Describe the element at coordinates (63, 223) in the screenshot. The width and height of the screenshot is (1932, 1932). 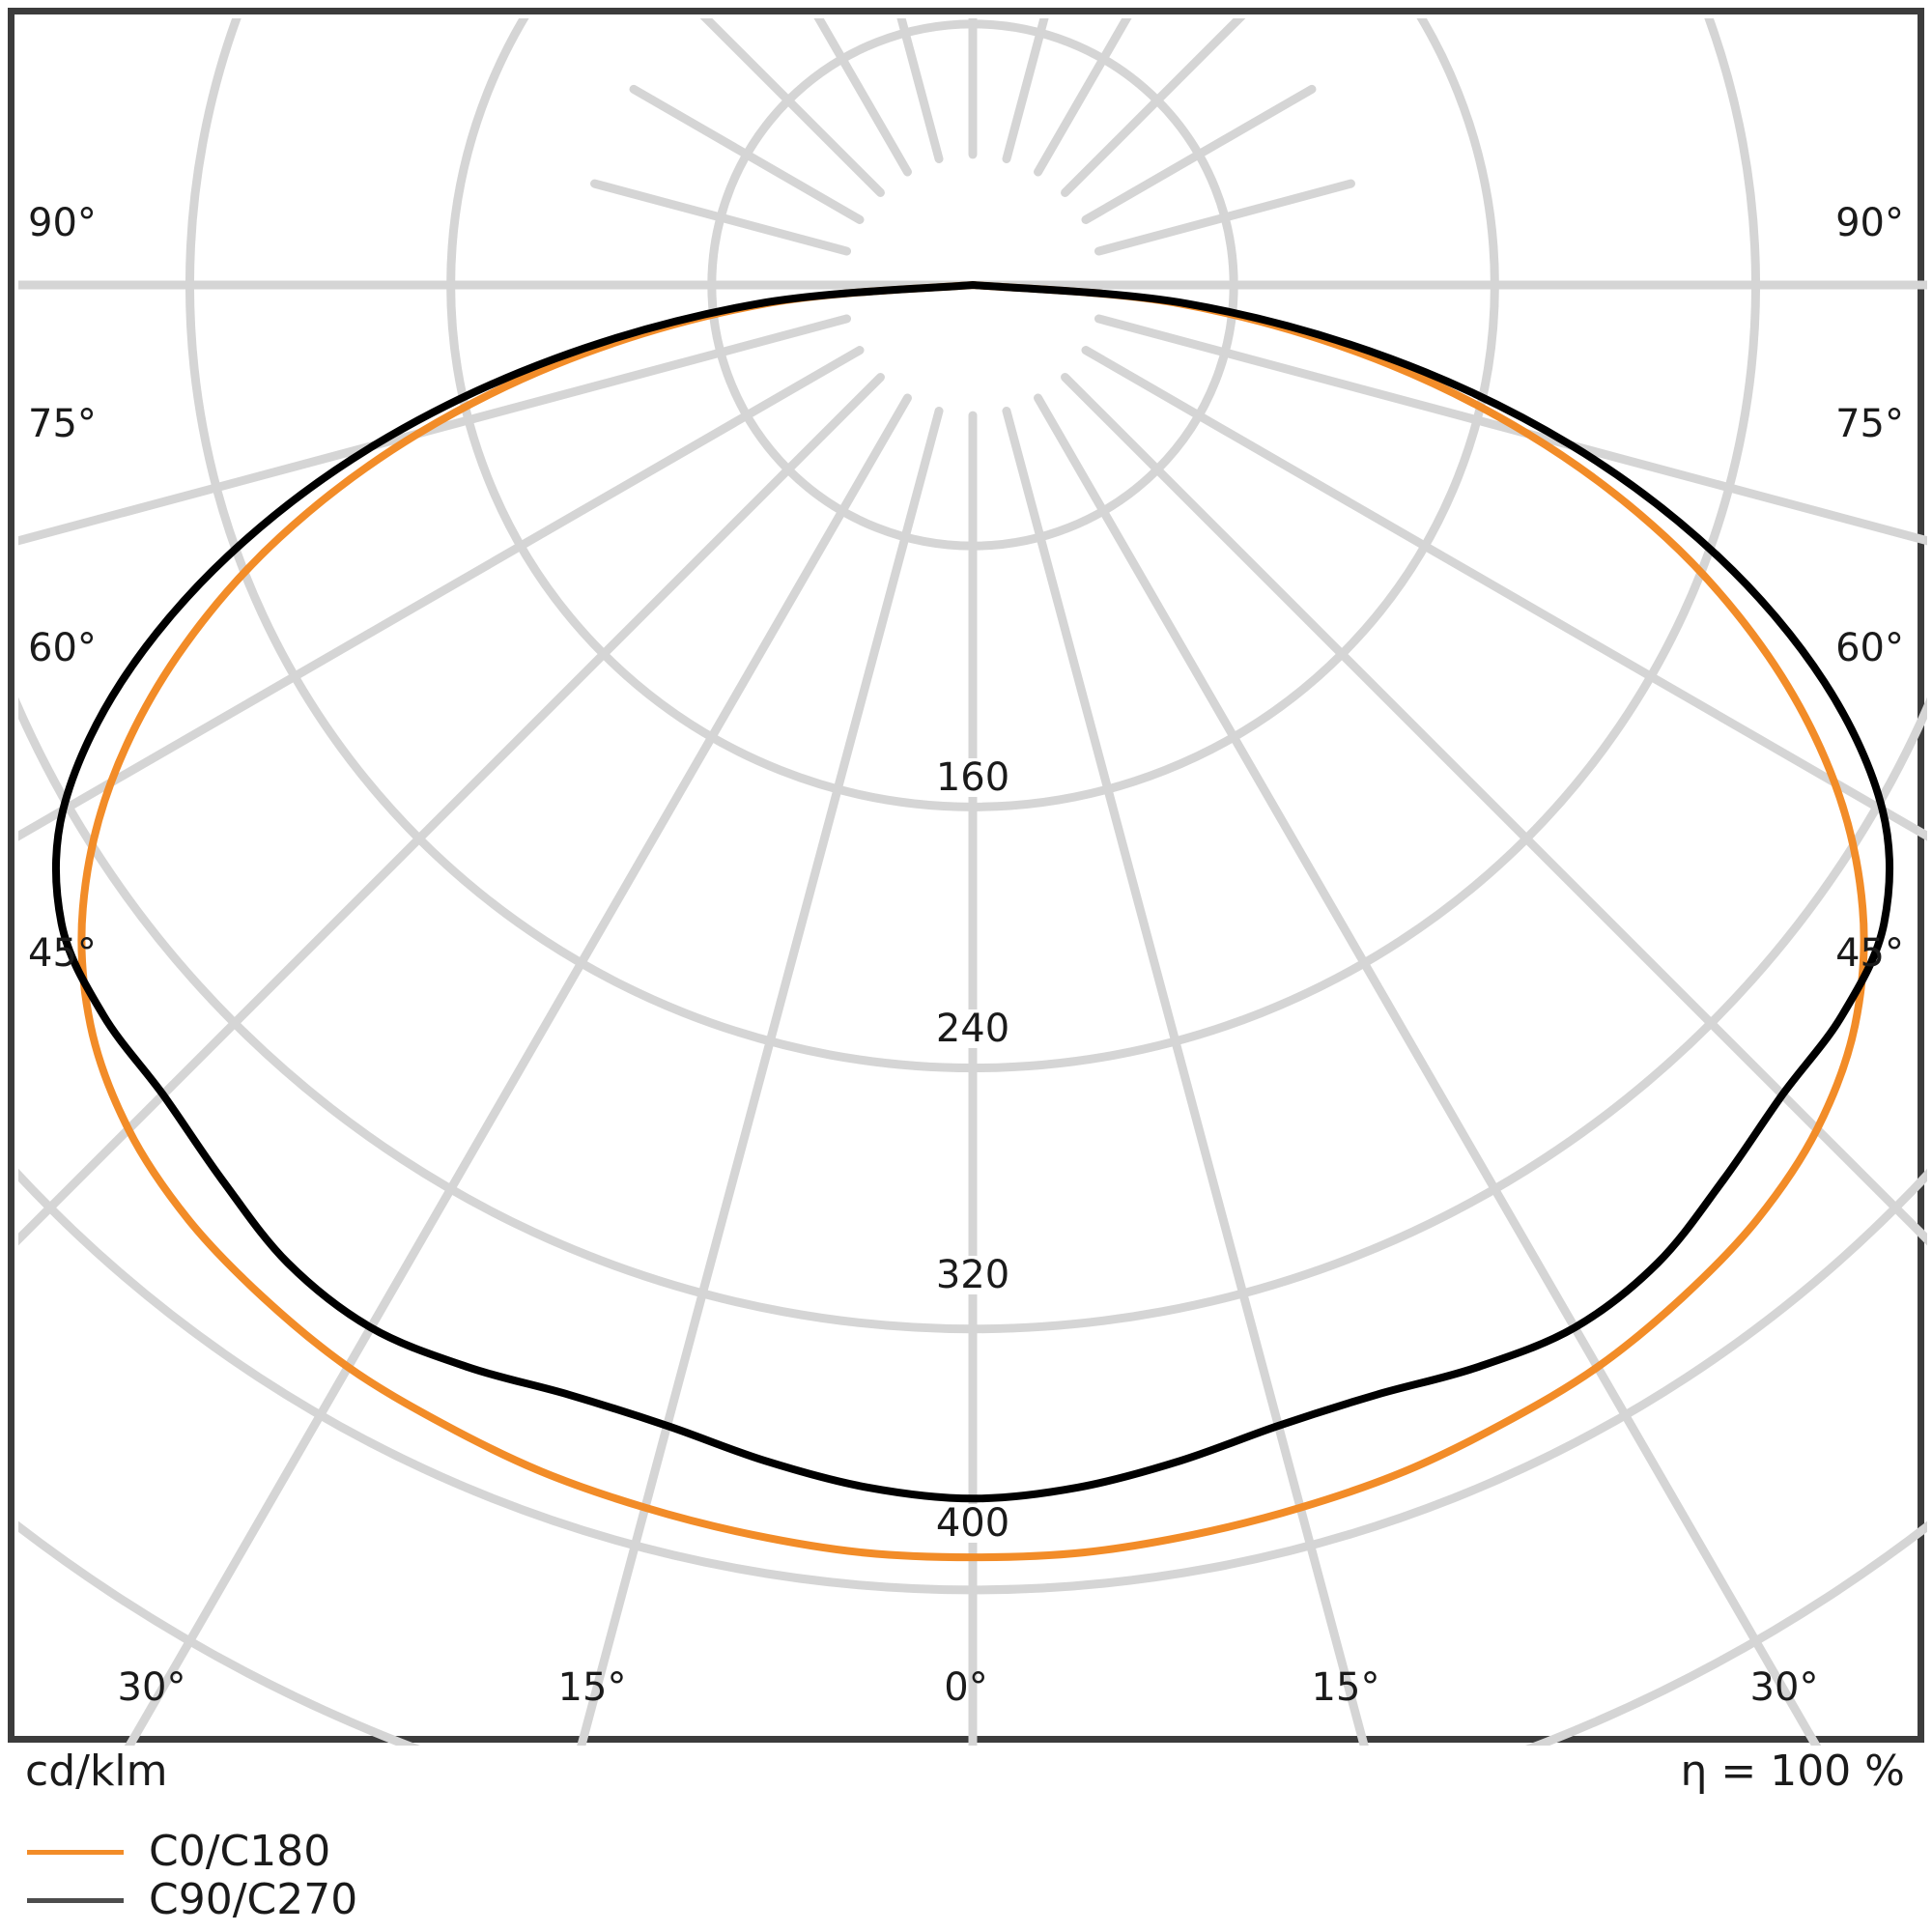
I see `angle-label-left-90: 90°` at that location.